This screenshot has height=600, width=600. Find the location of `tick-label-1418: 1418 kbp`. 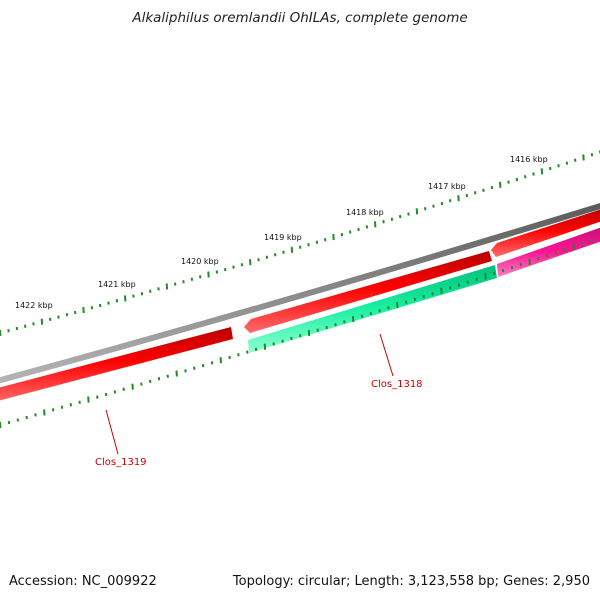

tick-label-1418: 1418 kbp is located at coordinates (365, 212).